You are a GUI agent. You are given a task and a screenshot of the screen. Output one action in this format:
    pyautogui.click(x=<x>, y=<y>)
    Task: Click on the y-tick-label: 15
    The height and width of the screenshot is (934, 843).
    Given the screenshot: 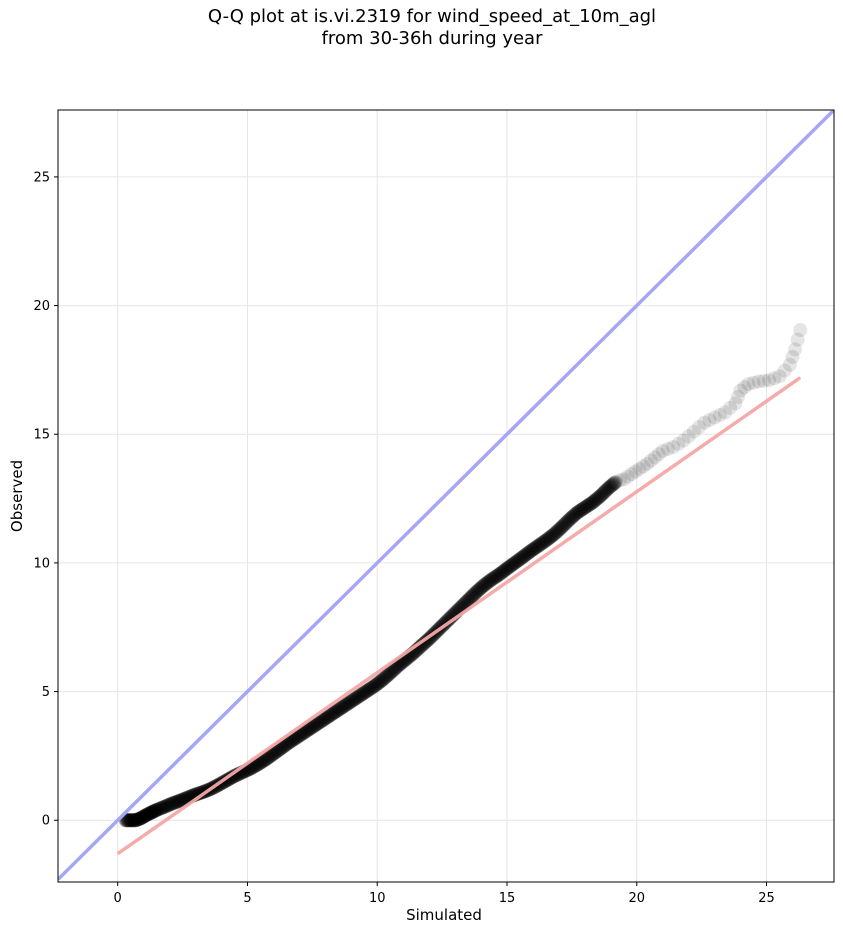 What is the action you would take?
    pyautogui.click(x=41, y=435)
    